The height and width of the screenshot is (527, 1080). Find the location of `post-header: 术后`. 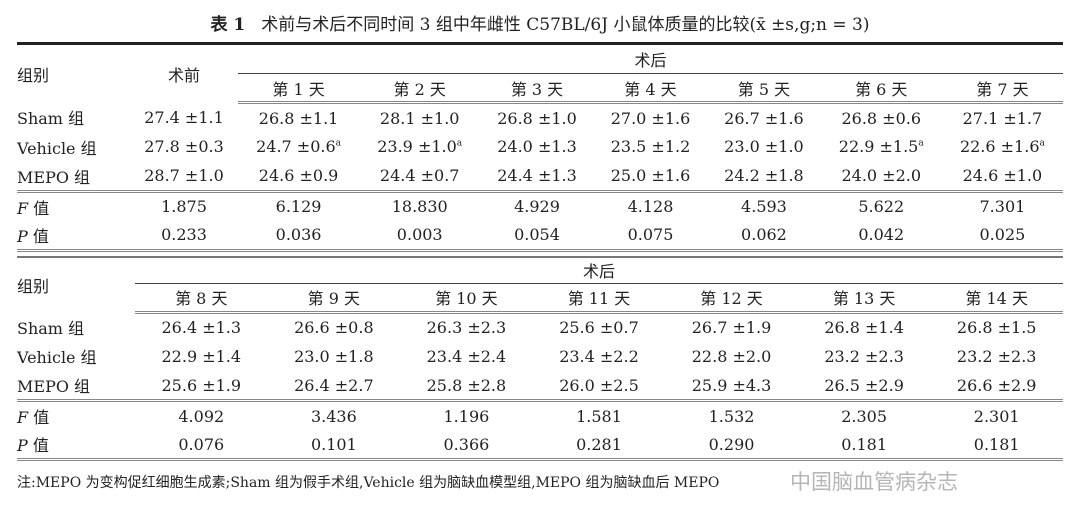

post-header: 术后 is located at coordinates (599, 270).